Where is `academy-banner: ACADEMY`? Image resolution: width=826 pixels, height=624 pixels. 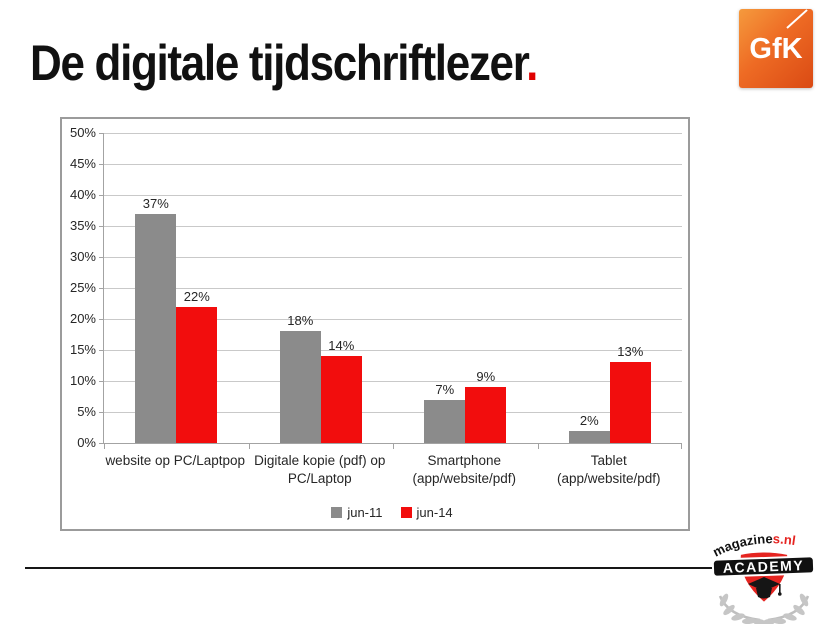 academy-banner: ACADEMY is located at coordinates (763, 566).